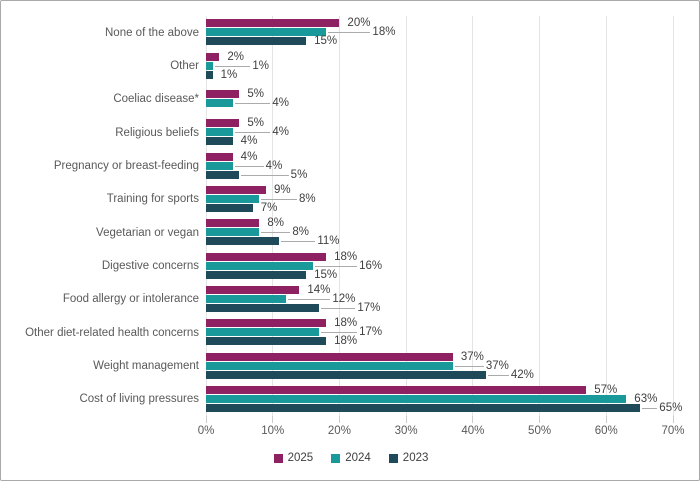  Describe the element at coordinates (439, 299) in the screenshot. I see `bar-row: 12%` at that location.